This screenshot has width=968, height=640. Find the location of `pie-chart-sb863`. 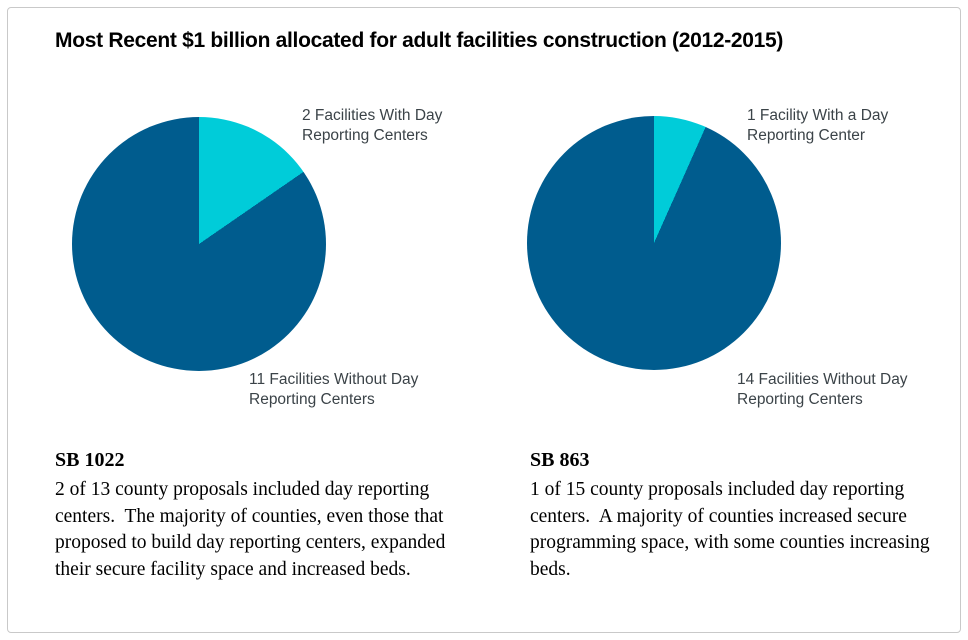

pie-chart-sb863 is located at coordinates (654, 243).